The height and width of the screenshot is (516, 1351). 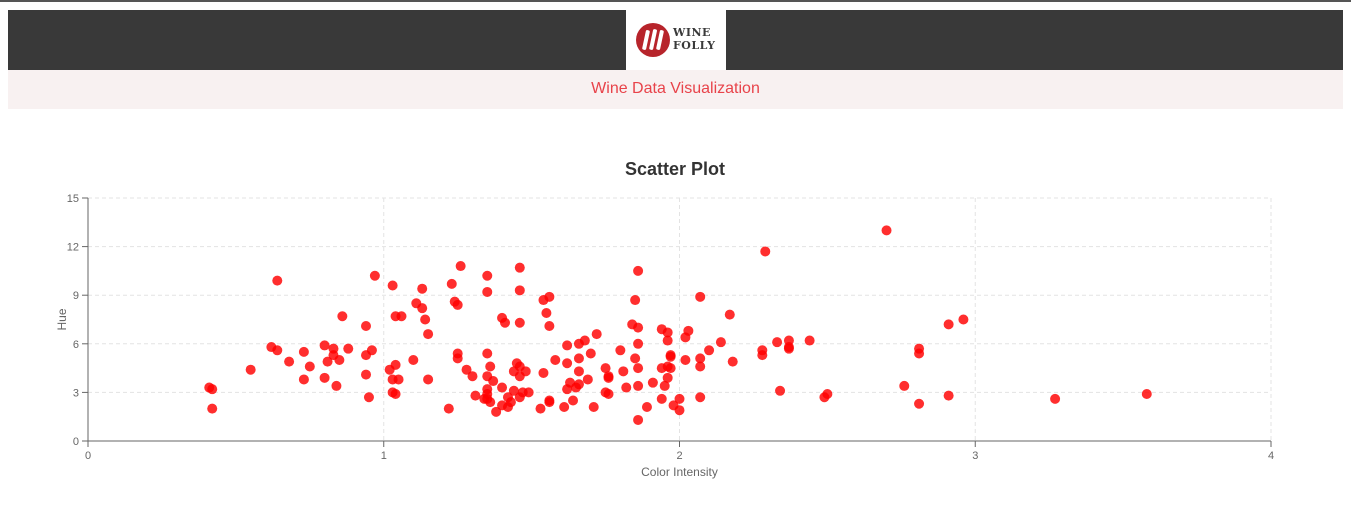 What do you see at coordinates (73, 199) in the screenshot?
I see `y-tick-label: 15` at bounding box center [73, 199].